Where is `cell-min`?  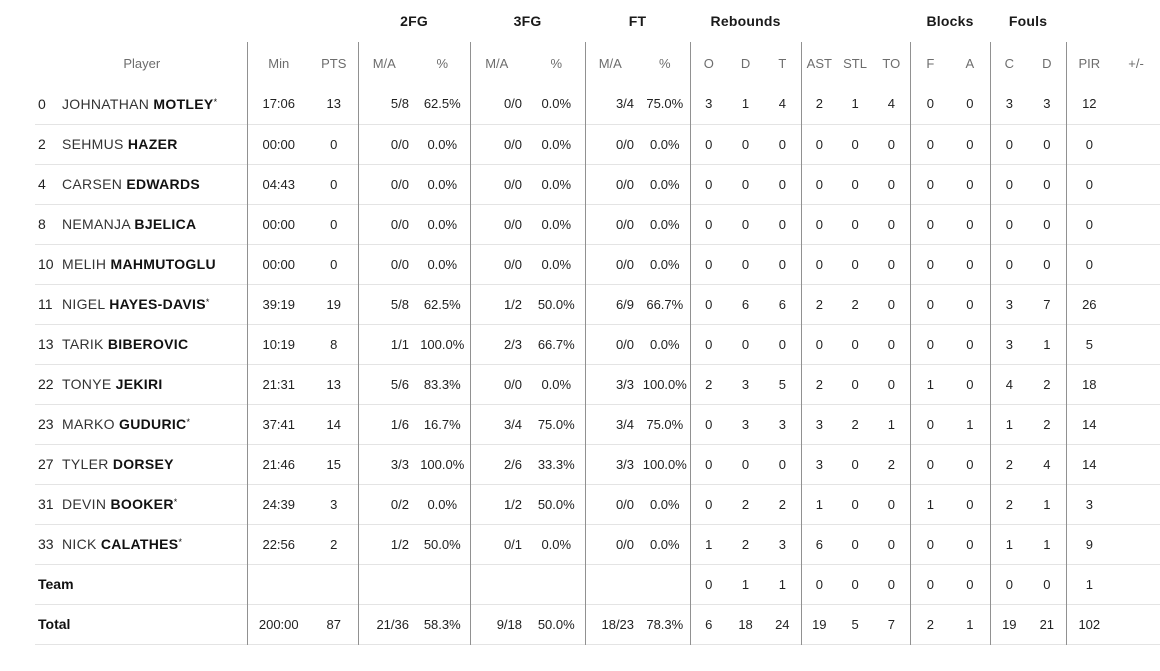 cell-min is located at coordinates (278, 584).